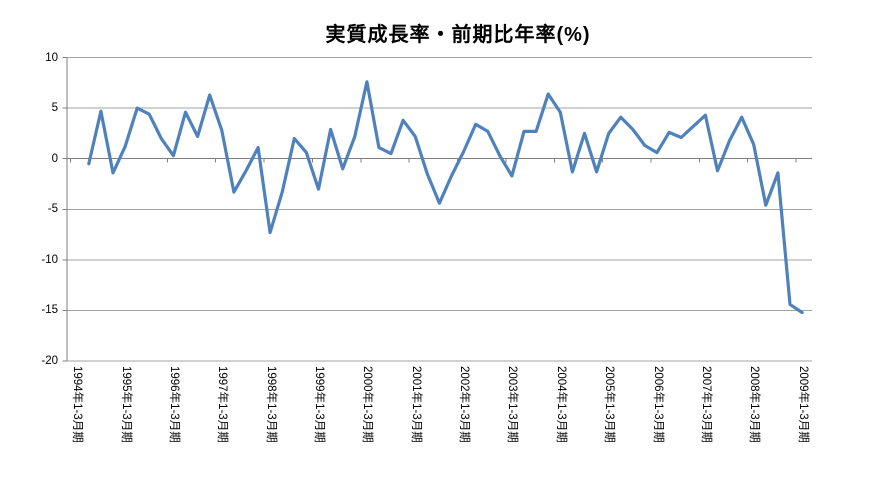 The image size is (875, 497). Describe the element at coordinates (458, 35) in the screenshot. I see `chart-title: 実質成長率・前期比年率(%)` at that location.